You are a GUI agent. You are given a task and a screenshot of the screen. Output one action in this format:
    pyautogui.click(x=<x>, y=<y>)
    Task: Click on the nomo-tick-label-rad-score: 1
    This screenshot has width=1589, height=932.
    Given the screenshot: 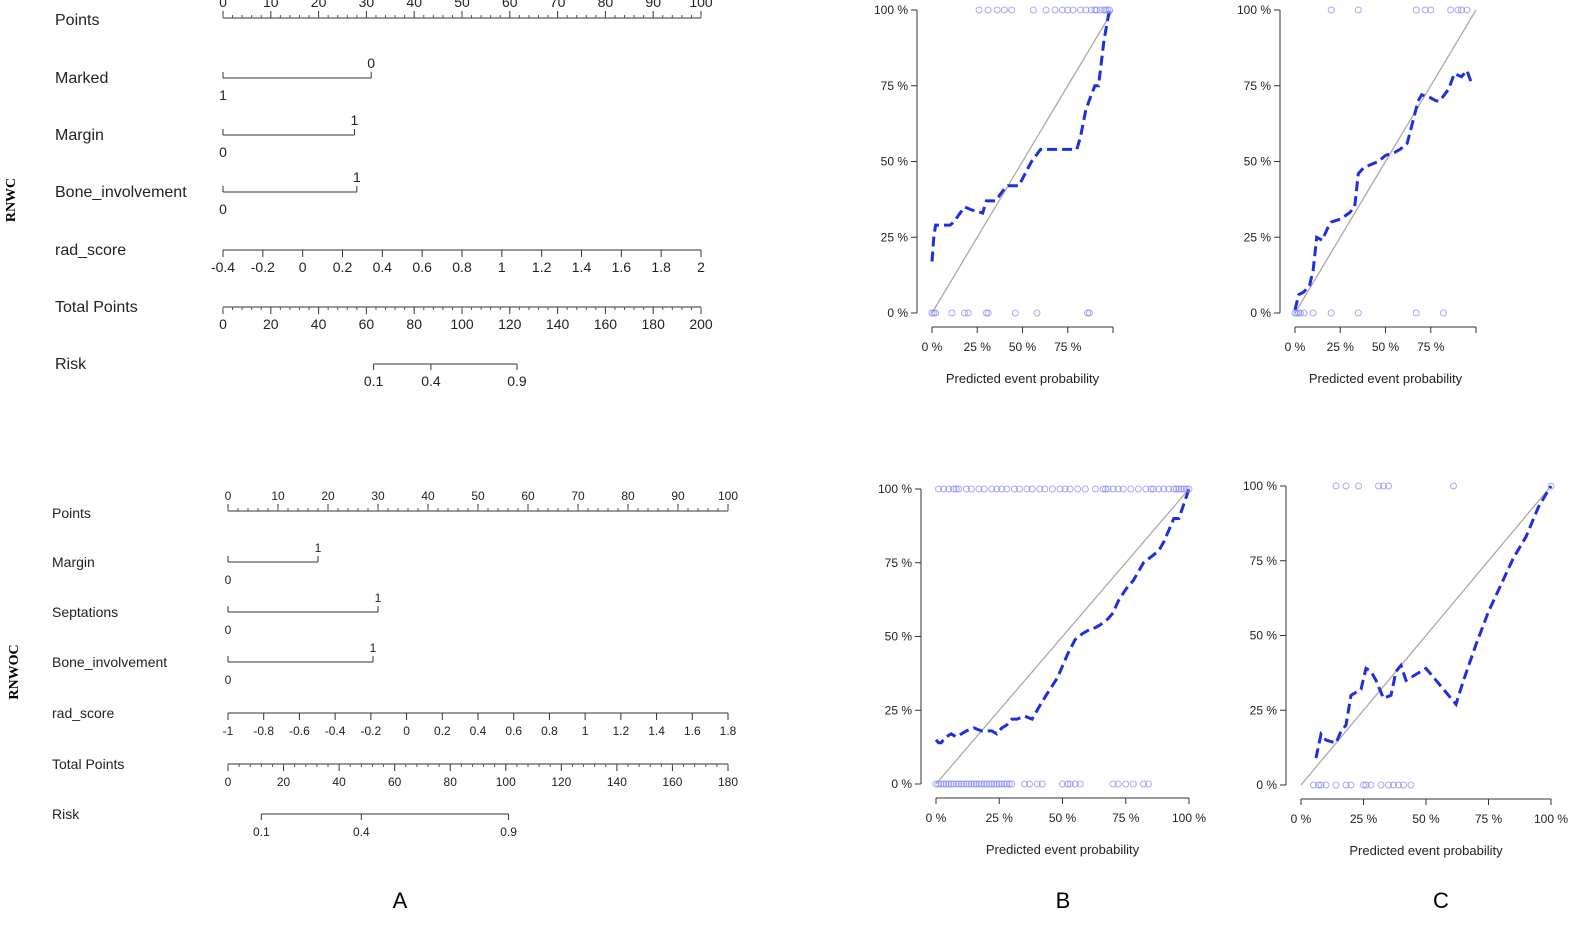 What is the action you would take?
    pyautogui.click(x=585, y=731)
    